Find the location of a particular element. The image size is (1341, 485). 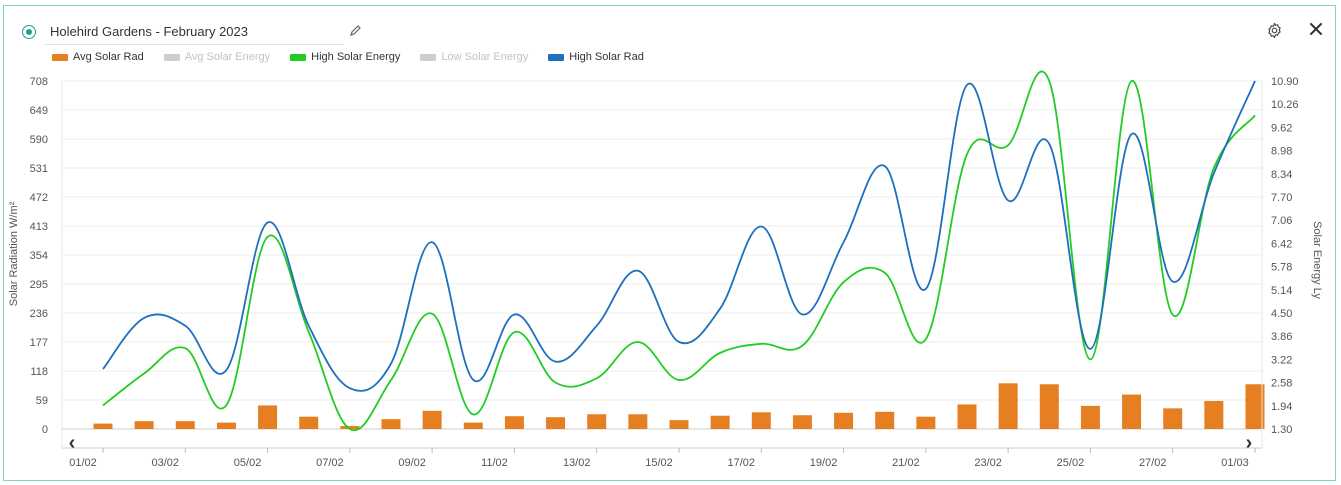

title-divider is located at coordinates (194, 44).